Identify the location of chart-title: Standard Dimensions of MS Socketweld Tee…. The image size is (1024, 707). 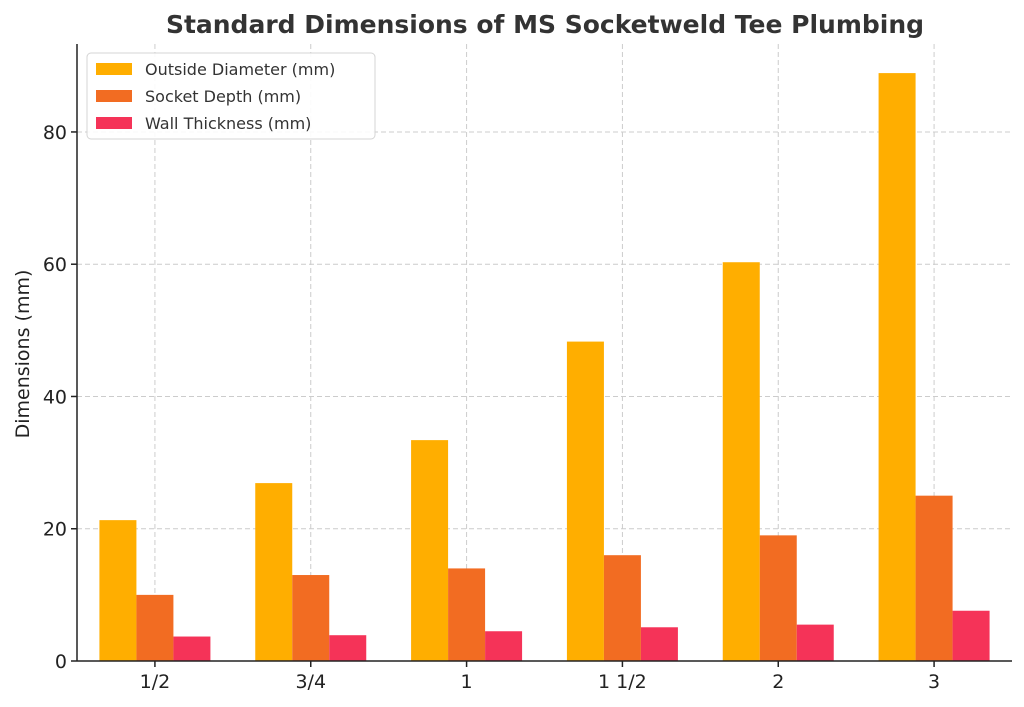
(545, 24).